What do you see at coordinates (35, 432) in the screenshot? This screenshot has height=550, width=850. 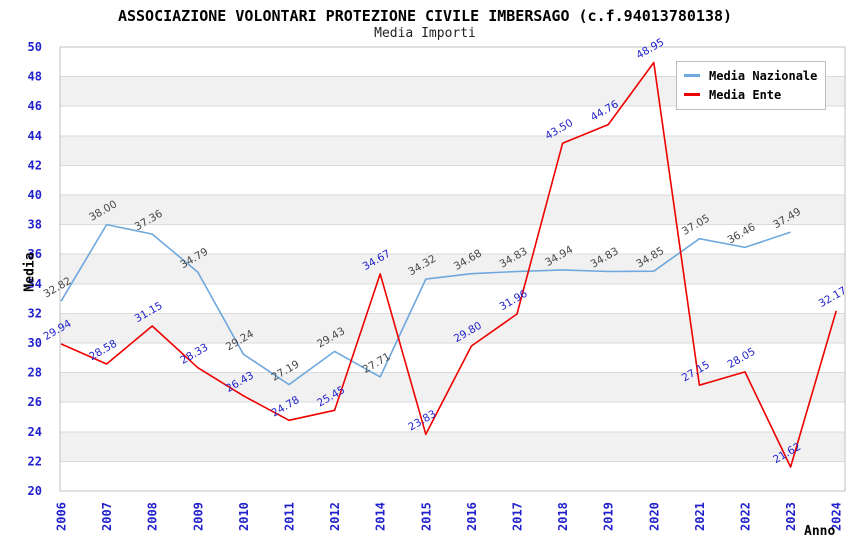 I see `svg-text: 24` at bounding box center [35, 432].